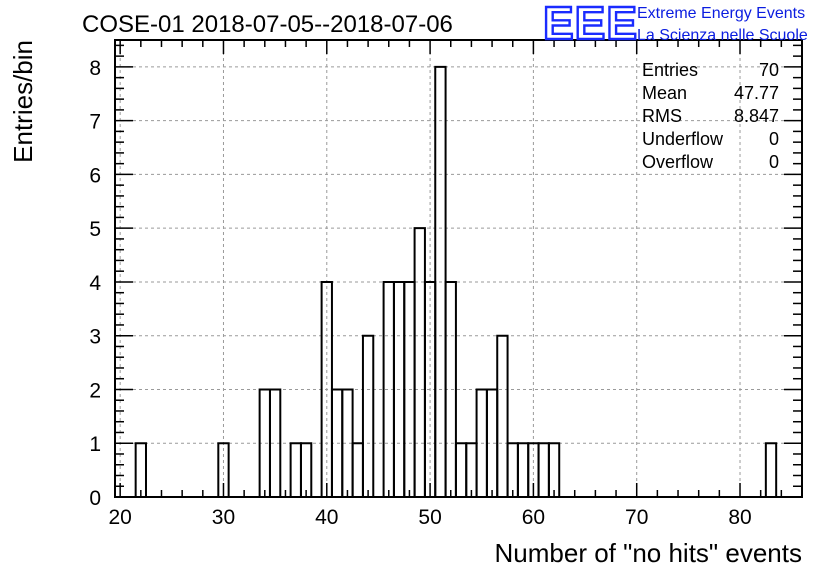 The image size is (836, 572). What do you see at coordinates (721, 13) in the screenshot?
I see `logo-line-1: Extreme Energy Events` at bounding box center [721, 13].